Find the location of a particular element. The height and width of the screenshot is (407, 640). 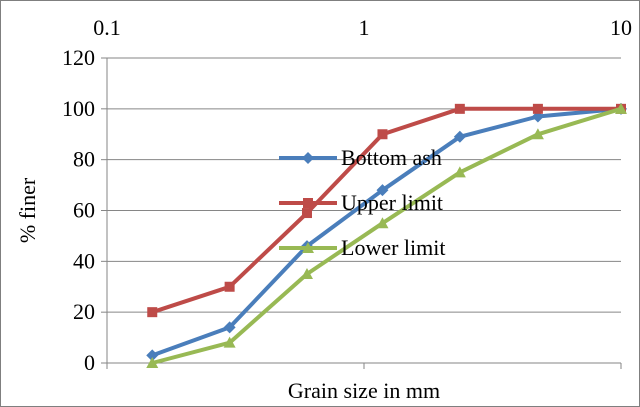

x-tick-label: 1 is located at coordinates (364, 27).